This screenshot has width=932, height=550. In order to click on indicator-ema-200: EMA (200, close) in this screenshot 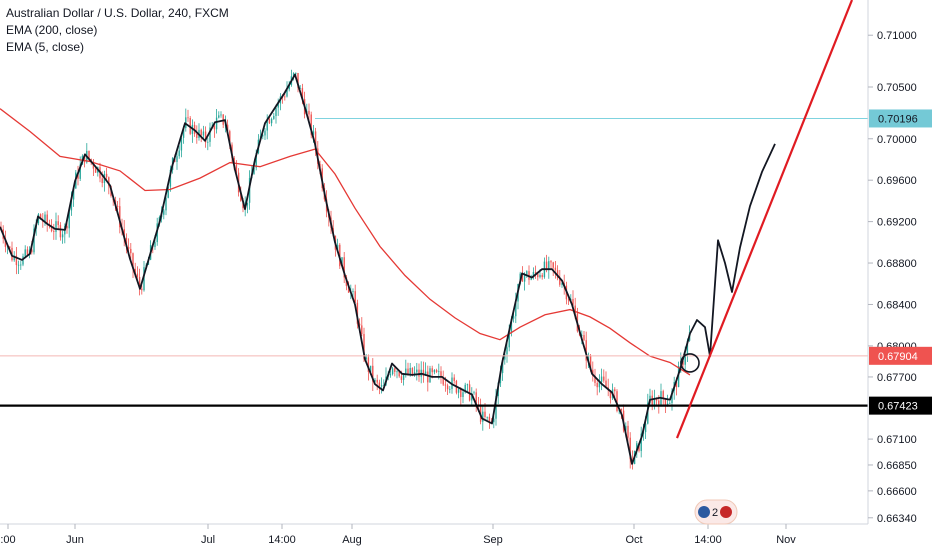, I will do `click(52, 30)`.